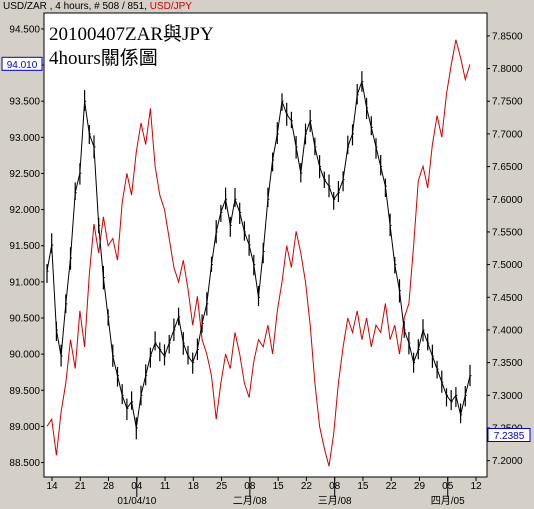  I want to click on x-tick-label: 21, so click(81, 486).